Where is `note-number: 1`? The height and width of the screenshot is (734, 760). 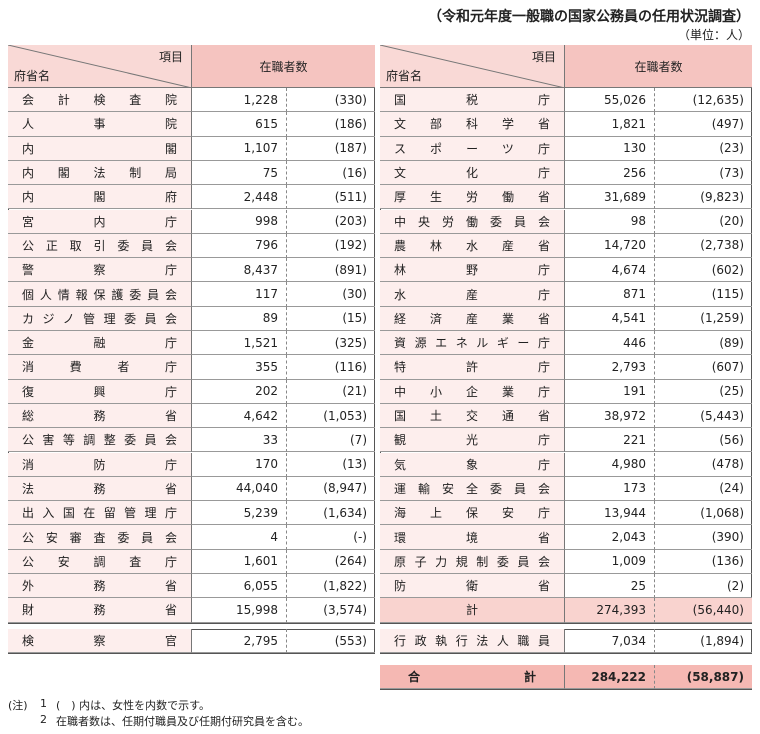 note-number: 1 is located at coordinates (43, 703).